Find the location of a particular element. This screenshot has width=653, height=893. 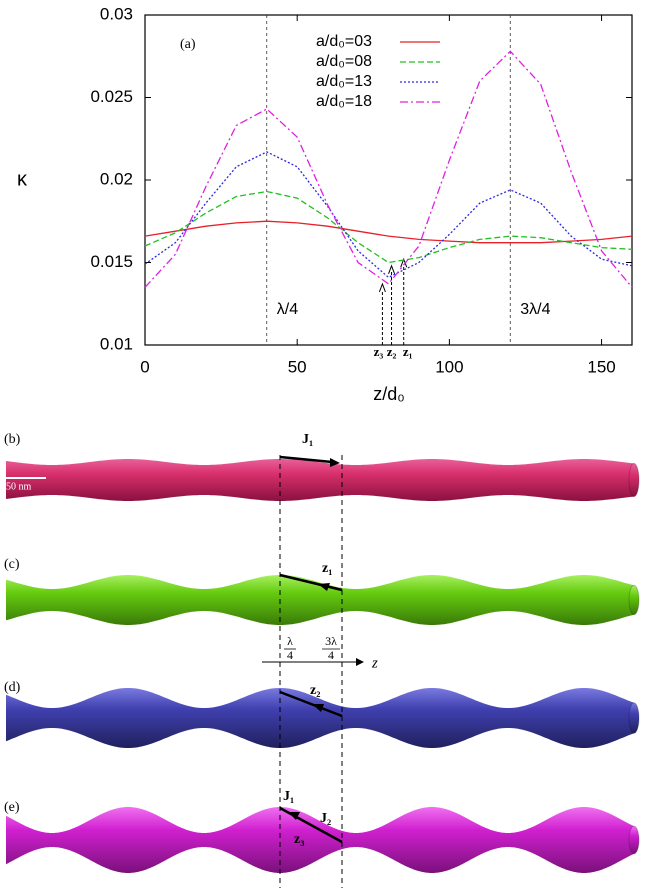

z-axis-arrow is located at coordinates (360, 662).